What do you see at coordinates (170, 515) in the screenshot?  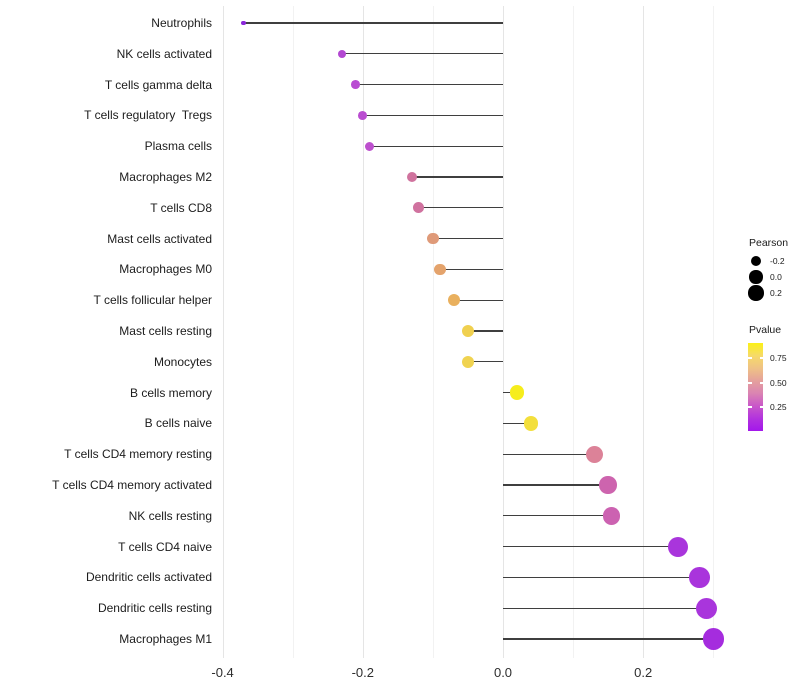 I see `y-axis-label: NK cells resting` at bounding box center [170, 515].